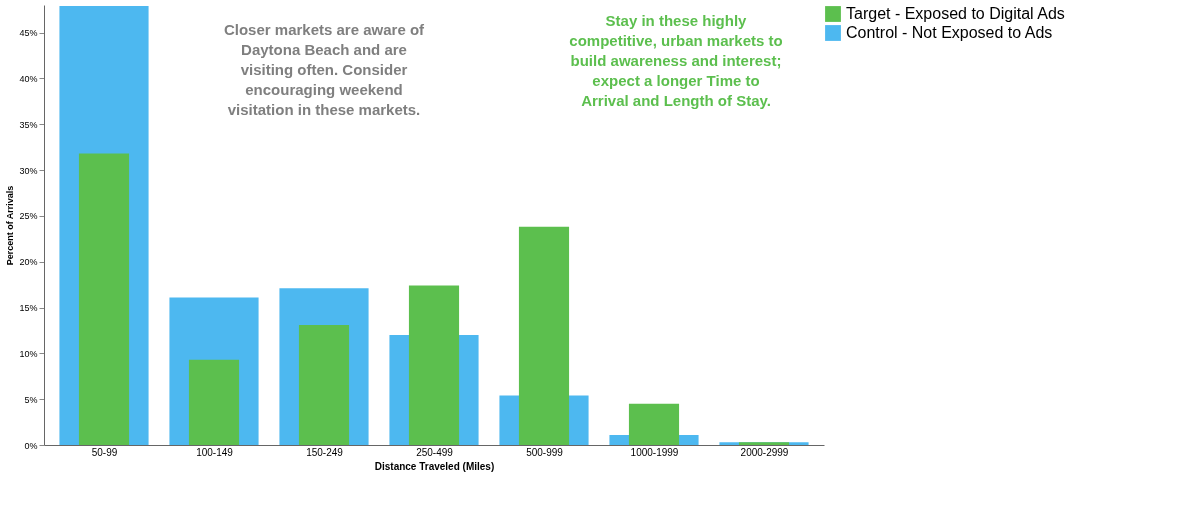 Image resolution: width=1185 pixels, height=516 pixels. Describe the element at coordinates (28, 170) in the screenshot. I see `y-tick-label: 30%` at that location.